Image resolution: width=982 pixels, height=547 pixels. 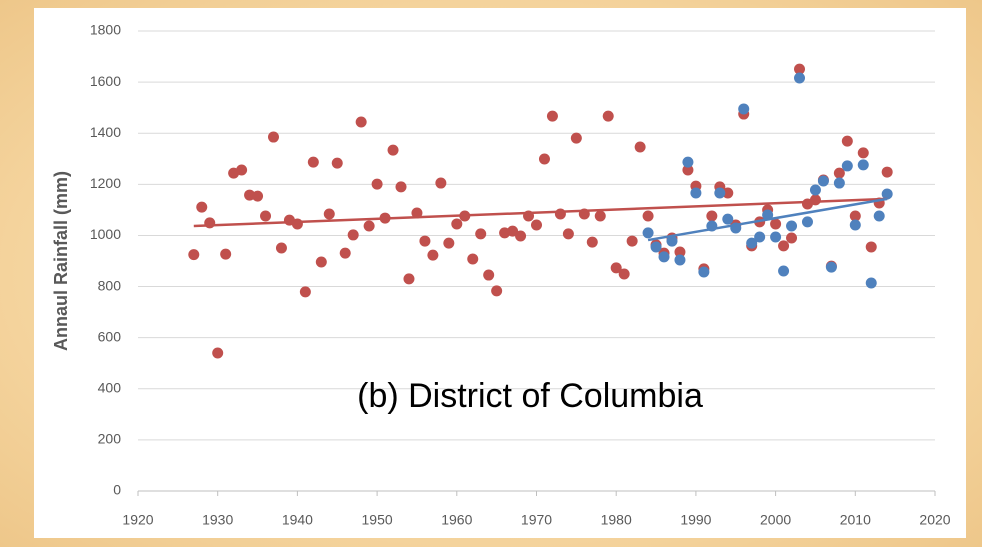 What do you see at coordinates (297, 520) in the screenshot?
I see `x-tick-label: 1940` at bounding box center [297, 520].